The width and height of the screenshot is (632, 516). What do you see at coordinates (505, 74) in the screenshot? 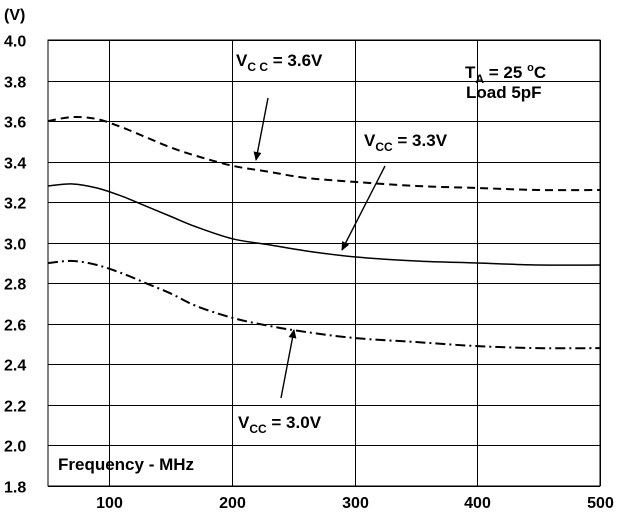
I see `condition-temperature: TA = 25 oC` at bounding box center [505, 74].